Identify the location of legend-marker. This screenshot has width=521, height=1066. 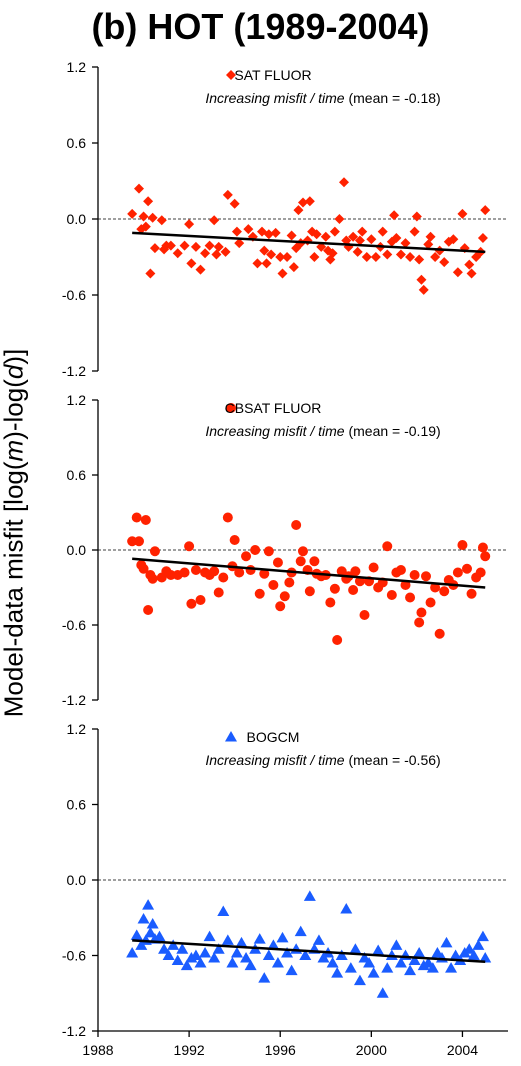
(231, 408).